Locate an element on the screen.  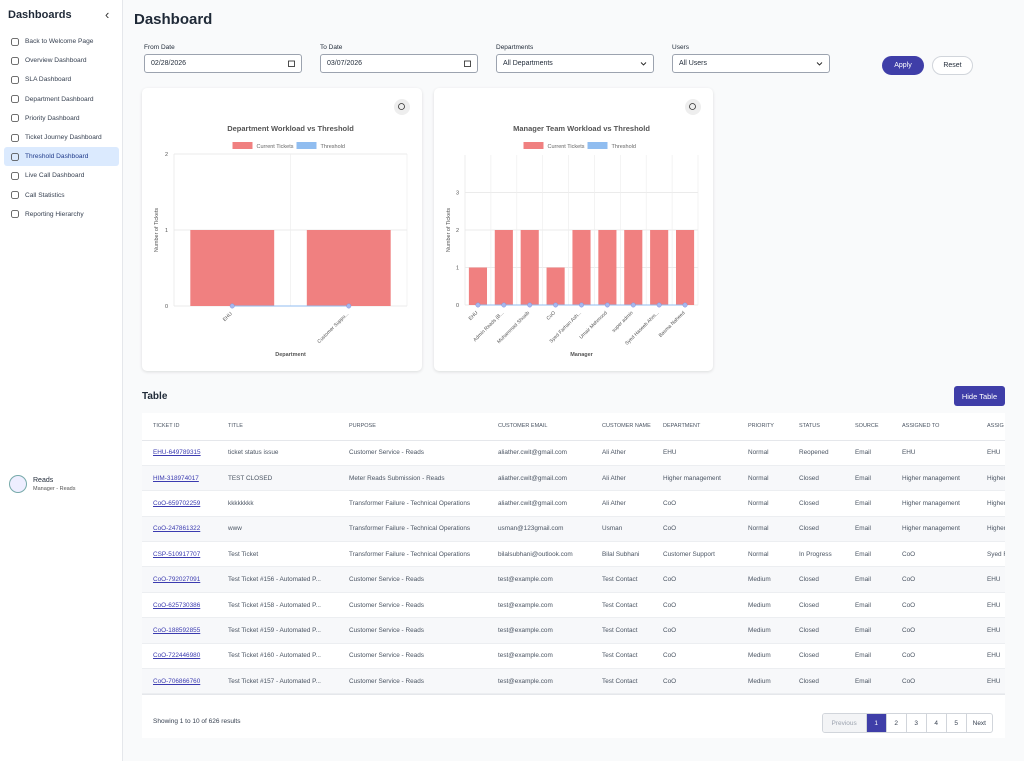
table-cell: Normal is located at coordinates (771, 453).